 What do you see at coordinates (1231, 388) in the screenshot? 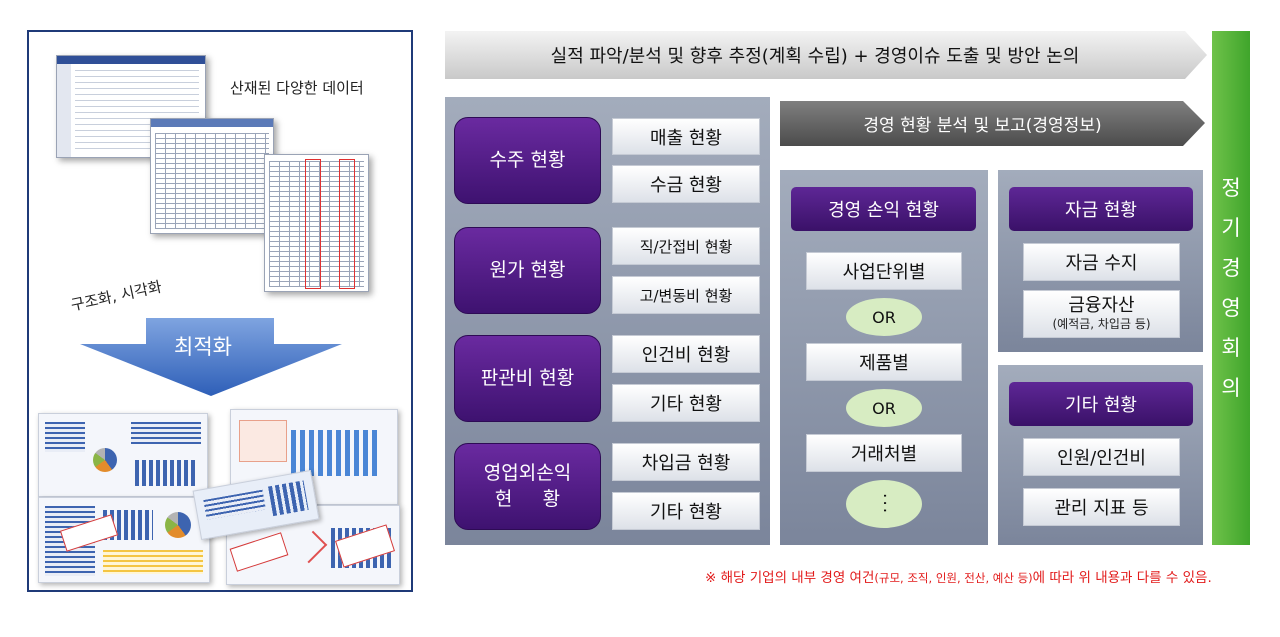
I see `vertical-char-6: 의` at bounding box center [1231, 388].